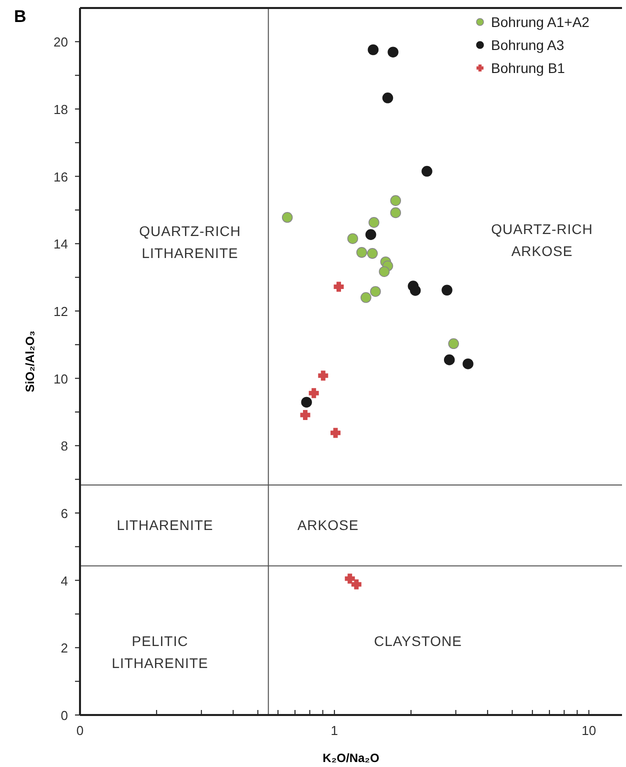 Image resolution: width=626 pixels, height=767 pixels. I want to click on annotation: LITHARENITE, so click(165, 525).